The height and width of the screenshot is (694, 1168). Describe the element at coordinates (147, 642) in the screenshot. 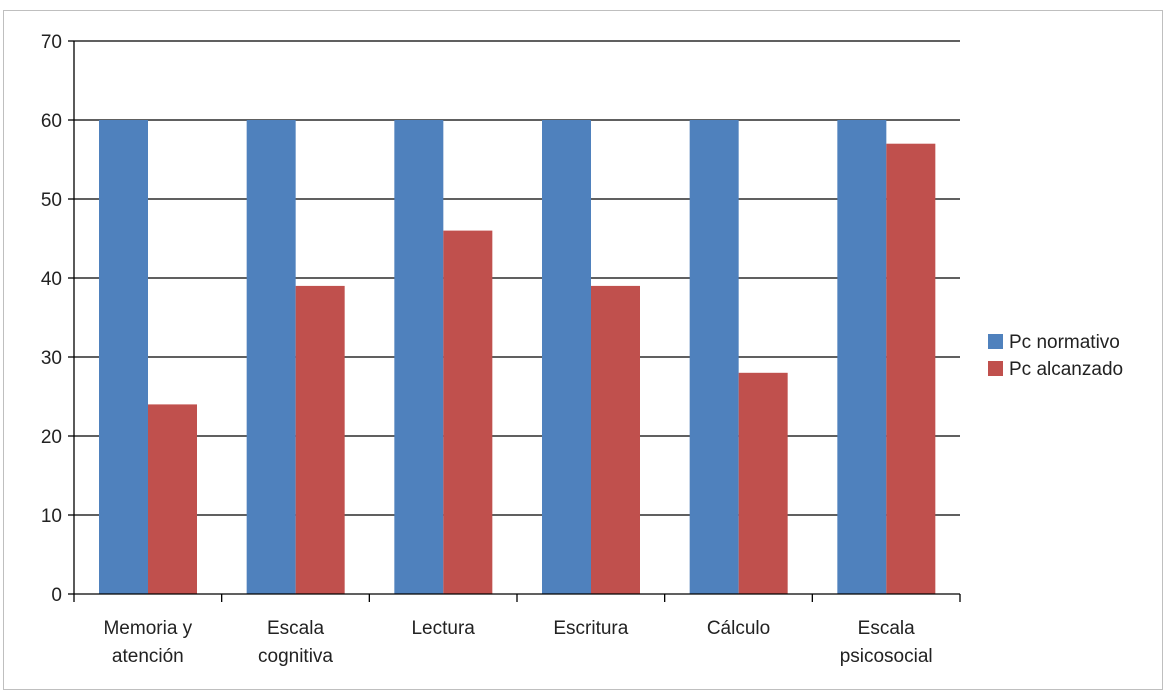

I see `x-tick-label-0: Memoria y atención` at that location.